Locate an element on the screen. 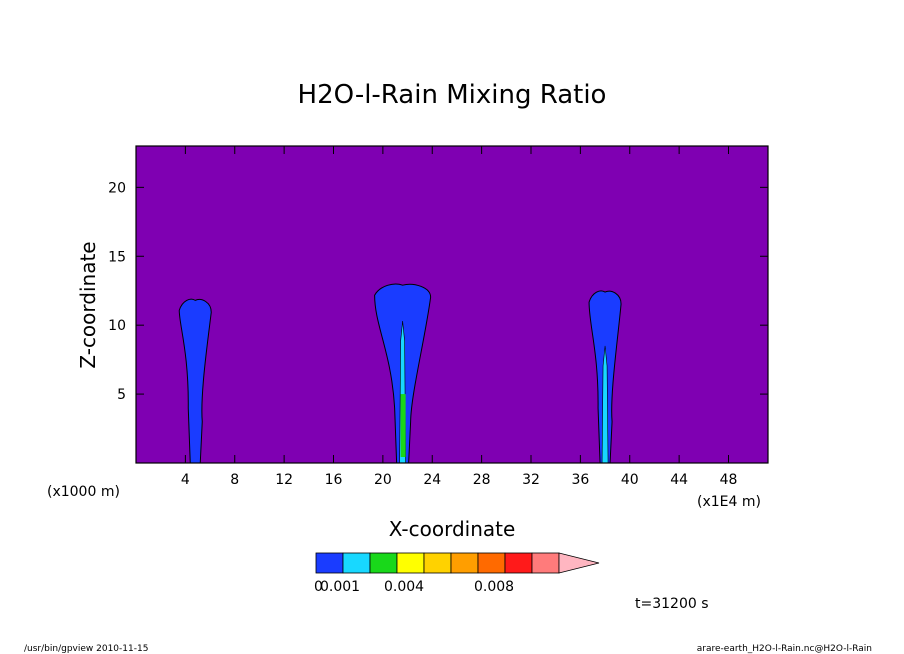 This screenshot has height=654, width=904. x-tick-label: 16 is located at coordinates (334, 480).